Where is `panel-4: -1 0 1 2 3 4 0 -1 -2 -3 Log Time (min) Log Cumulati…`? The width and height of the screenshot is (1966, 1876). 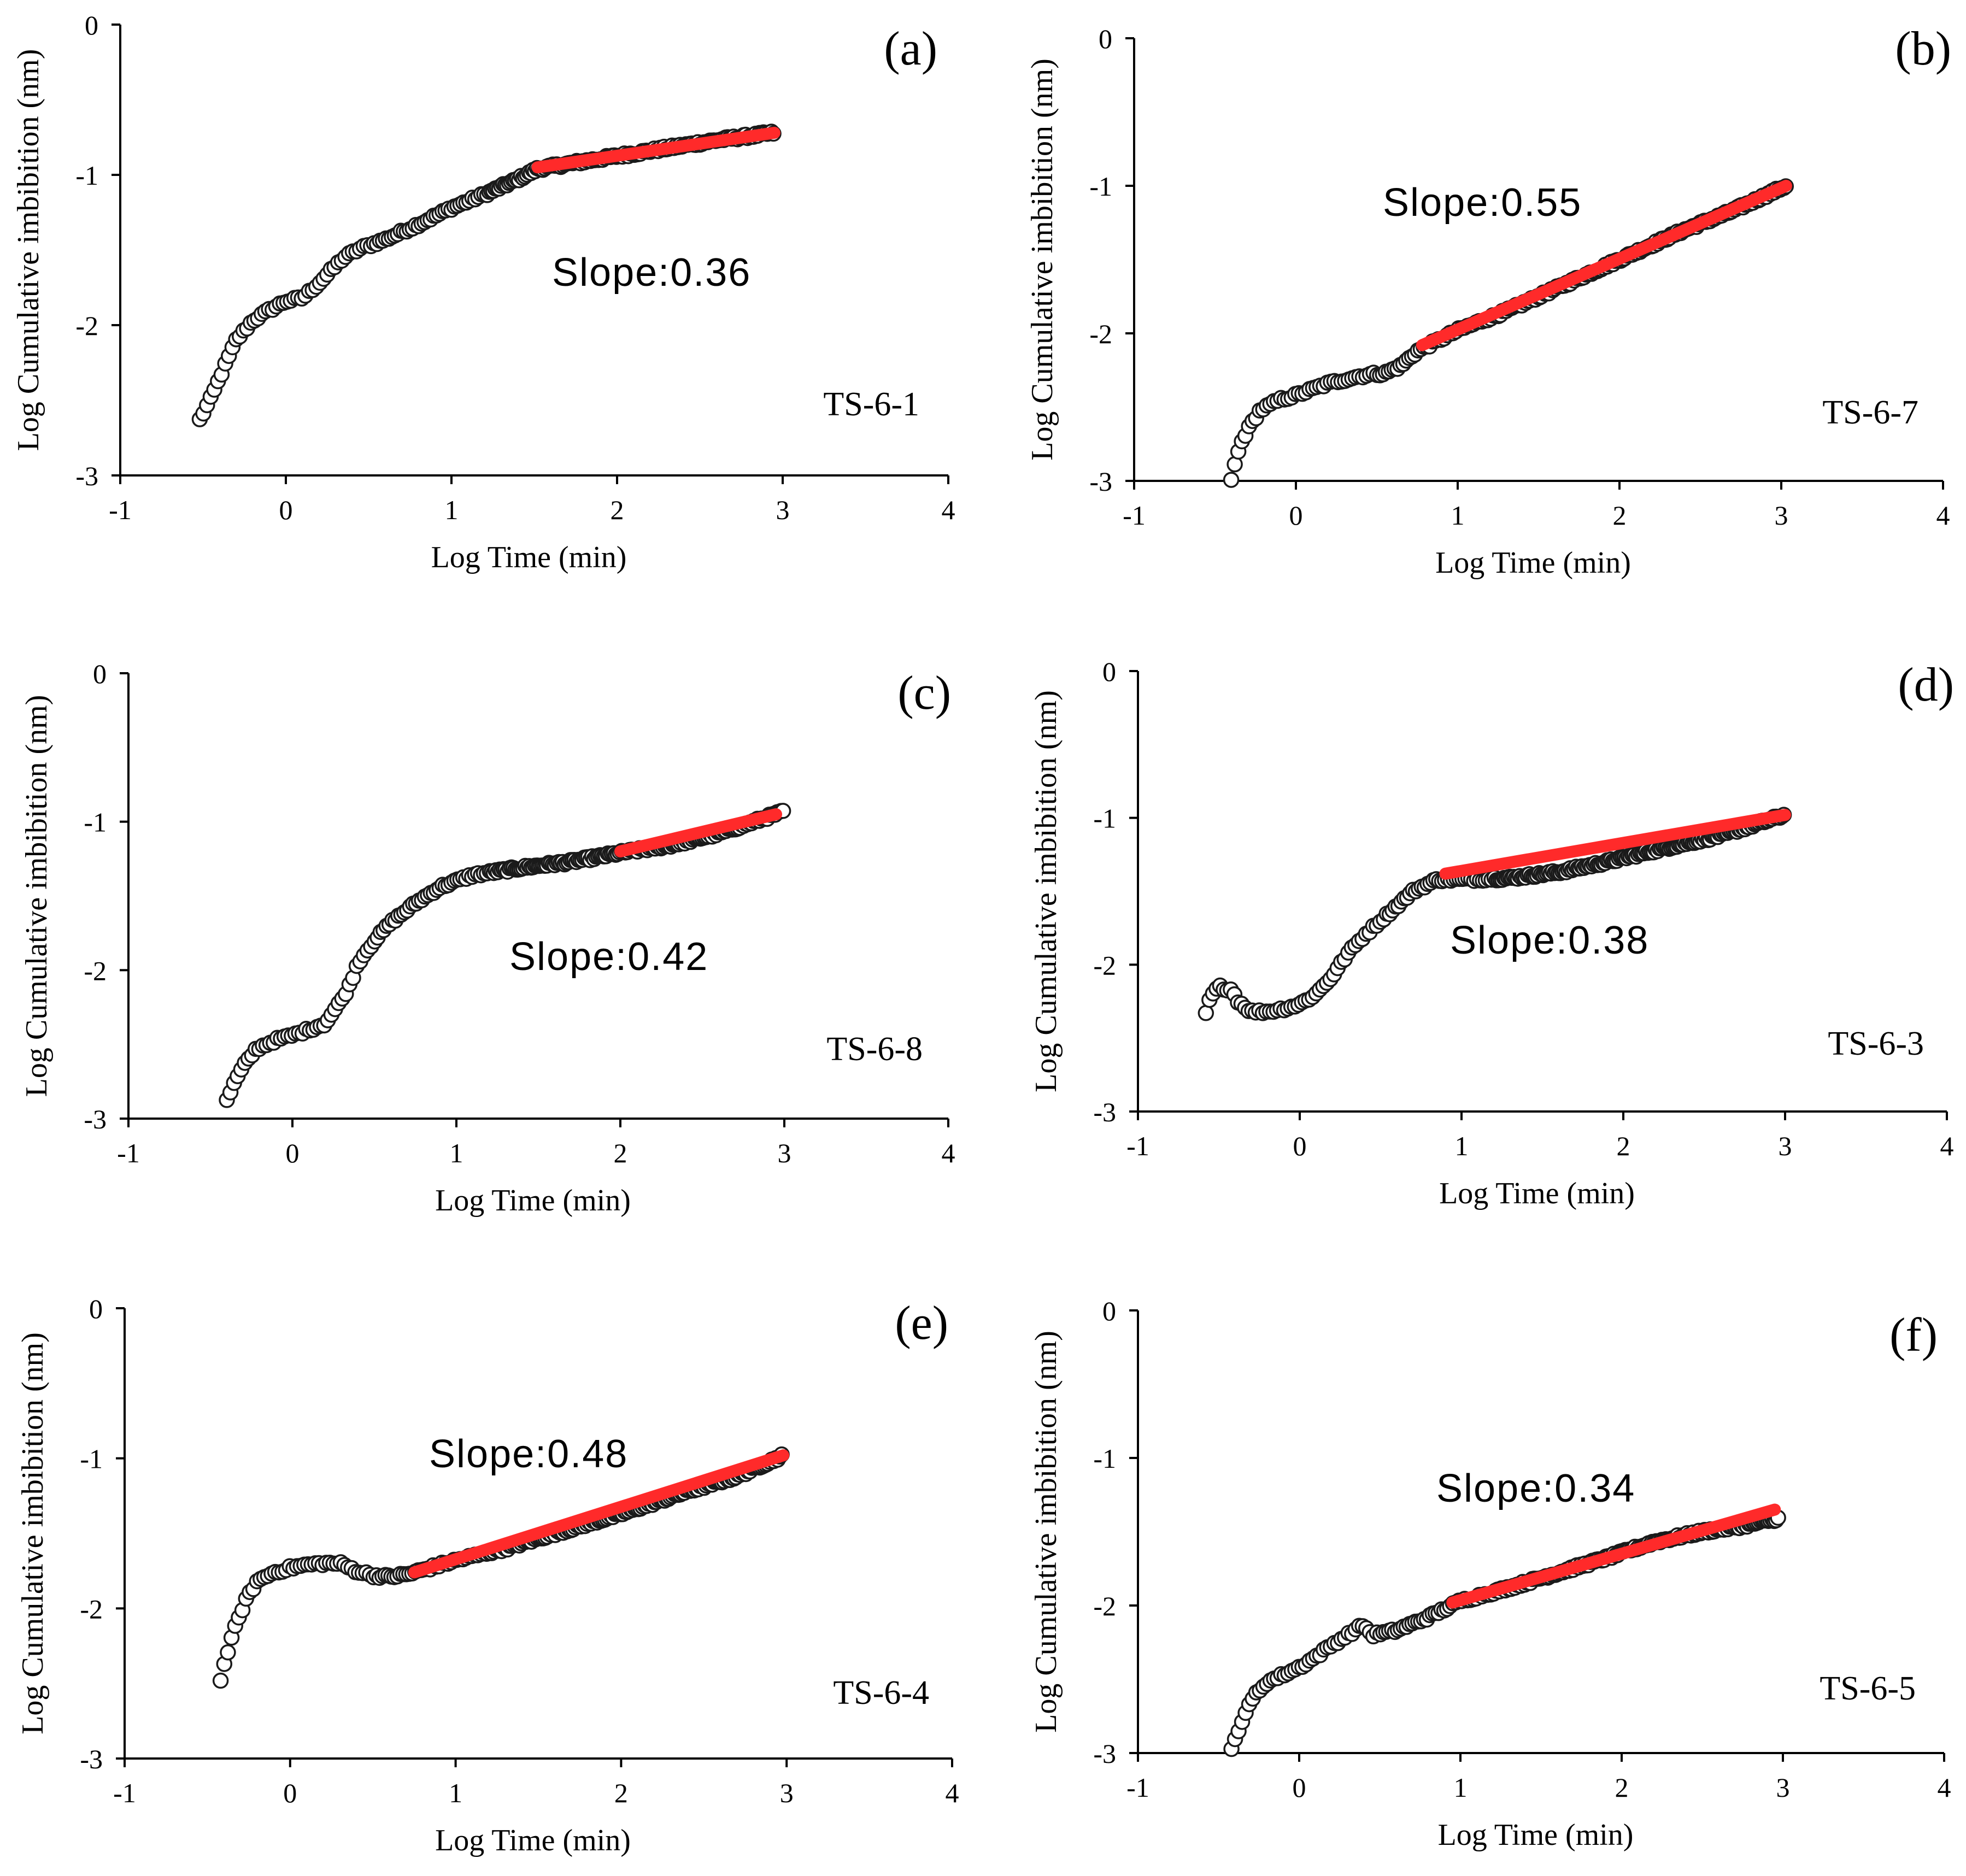 panel-4: -1 0 1 2 3 4 0 -1 -2 -3 Log Time (min) Log Cumulati… is located at coordinates (1492, 933).